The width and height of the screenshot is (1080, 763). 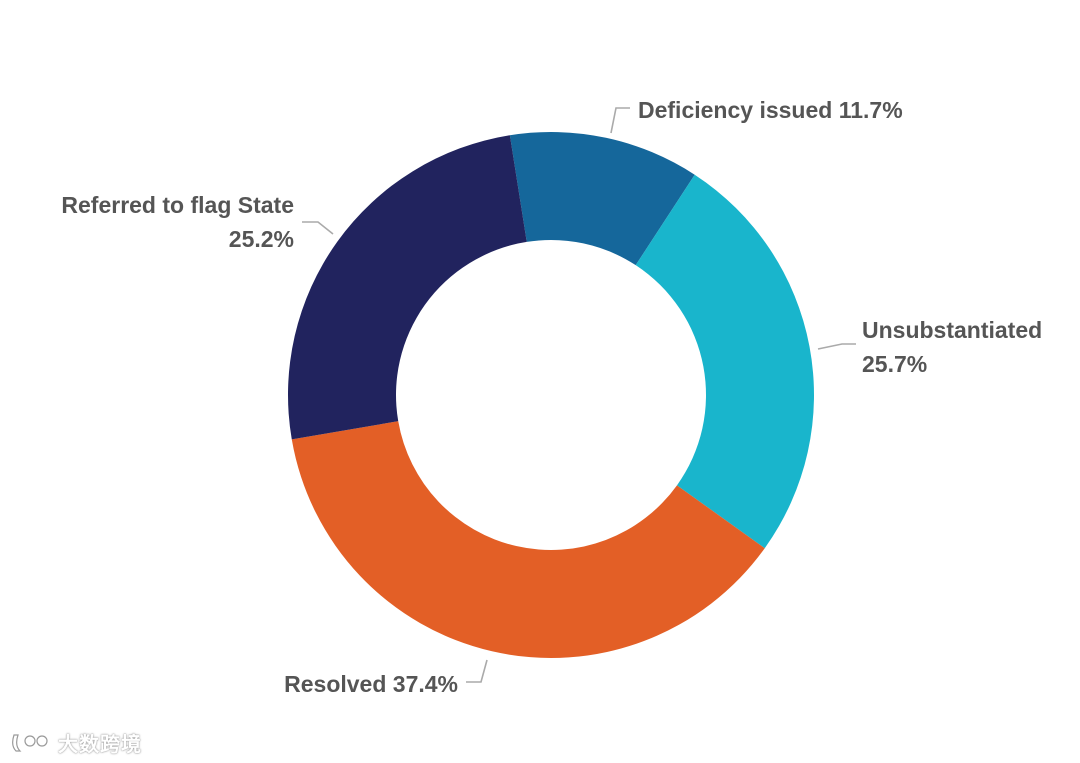 What do you see at coordinates (318, 228) in the screenshot?
I see `leader-line-referred` at bounding box center [318, 228].